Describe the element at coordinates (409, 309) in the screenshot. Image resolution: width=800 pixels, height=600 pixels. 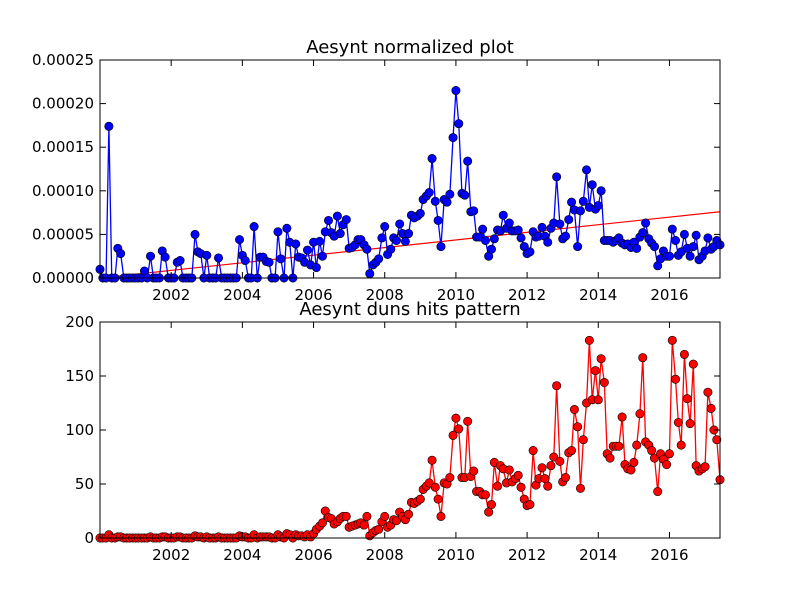
I see `chart-title: Aesynt duns hits pattern` at that location.